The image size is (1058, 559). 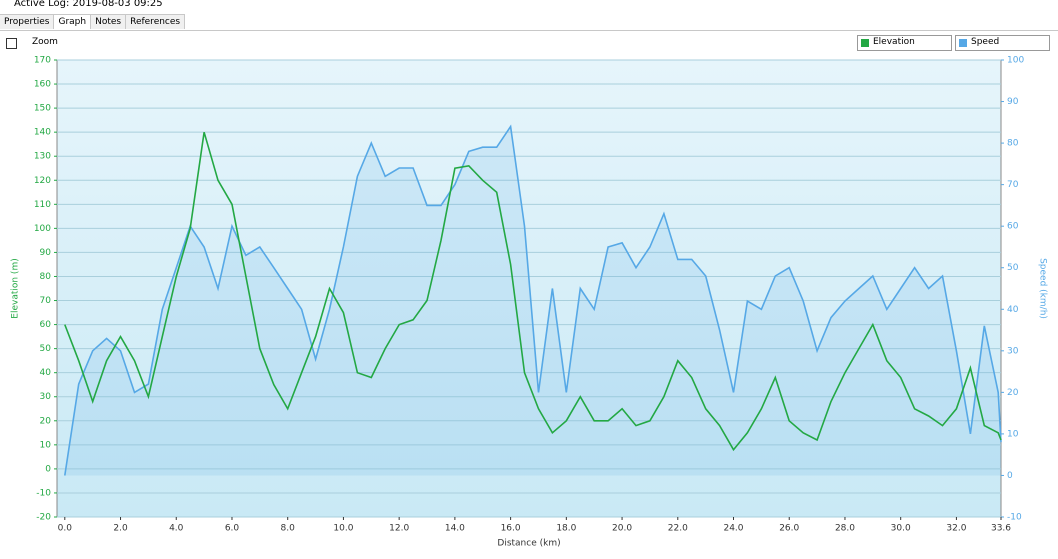 What do you see at coordinates (733, 529) in the screenshot?
I see `x-tick-label: 24.0` at bounding box center [733, 529].